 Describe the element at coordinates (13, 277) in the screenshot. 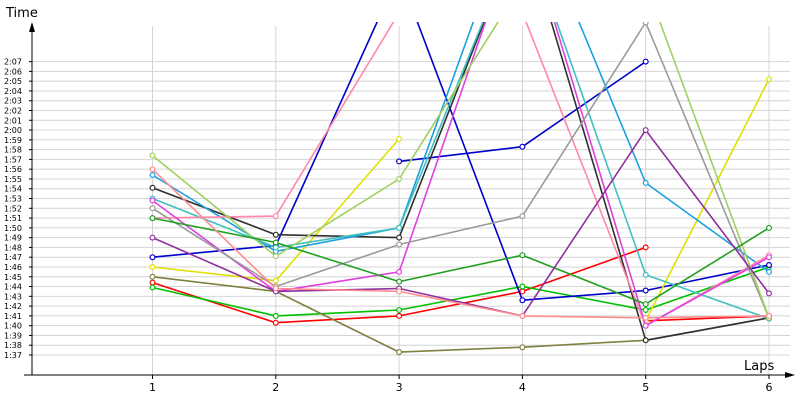

I see `y-tick-label: 1:45` at that location.